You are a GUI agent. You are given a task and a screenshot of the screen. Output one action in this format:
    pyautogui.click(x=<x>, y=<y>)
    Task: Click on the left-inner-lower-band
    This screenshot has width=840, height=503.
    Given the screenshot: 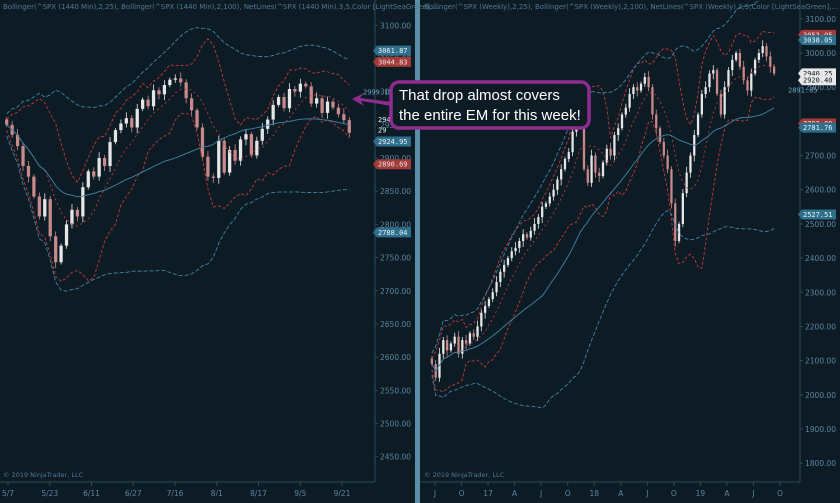 What is the action you would take?
    pyautogui.click(x=178, y=197)
    